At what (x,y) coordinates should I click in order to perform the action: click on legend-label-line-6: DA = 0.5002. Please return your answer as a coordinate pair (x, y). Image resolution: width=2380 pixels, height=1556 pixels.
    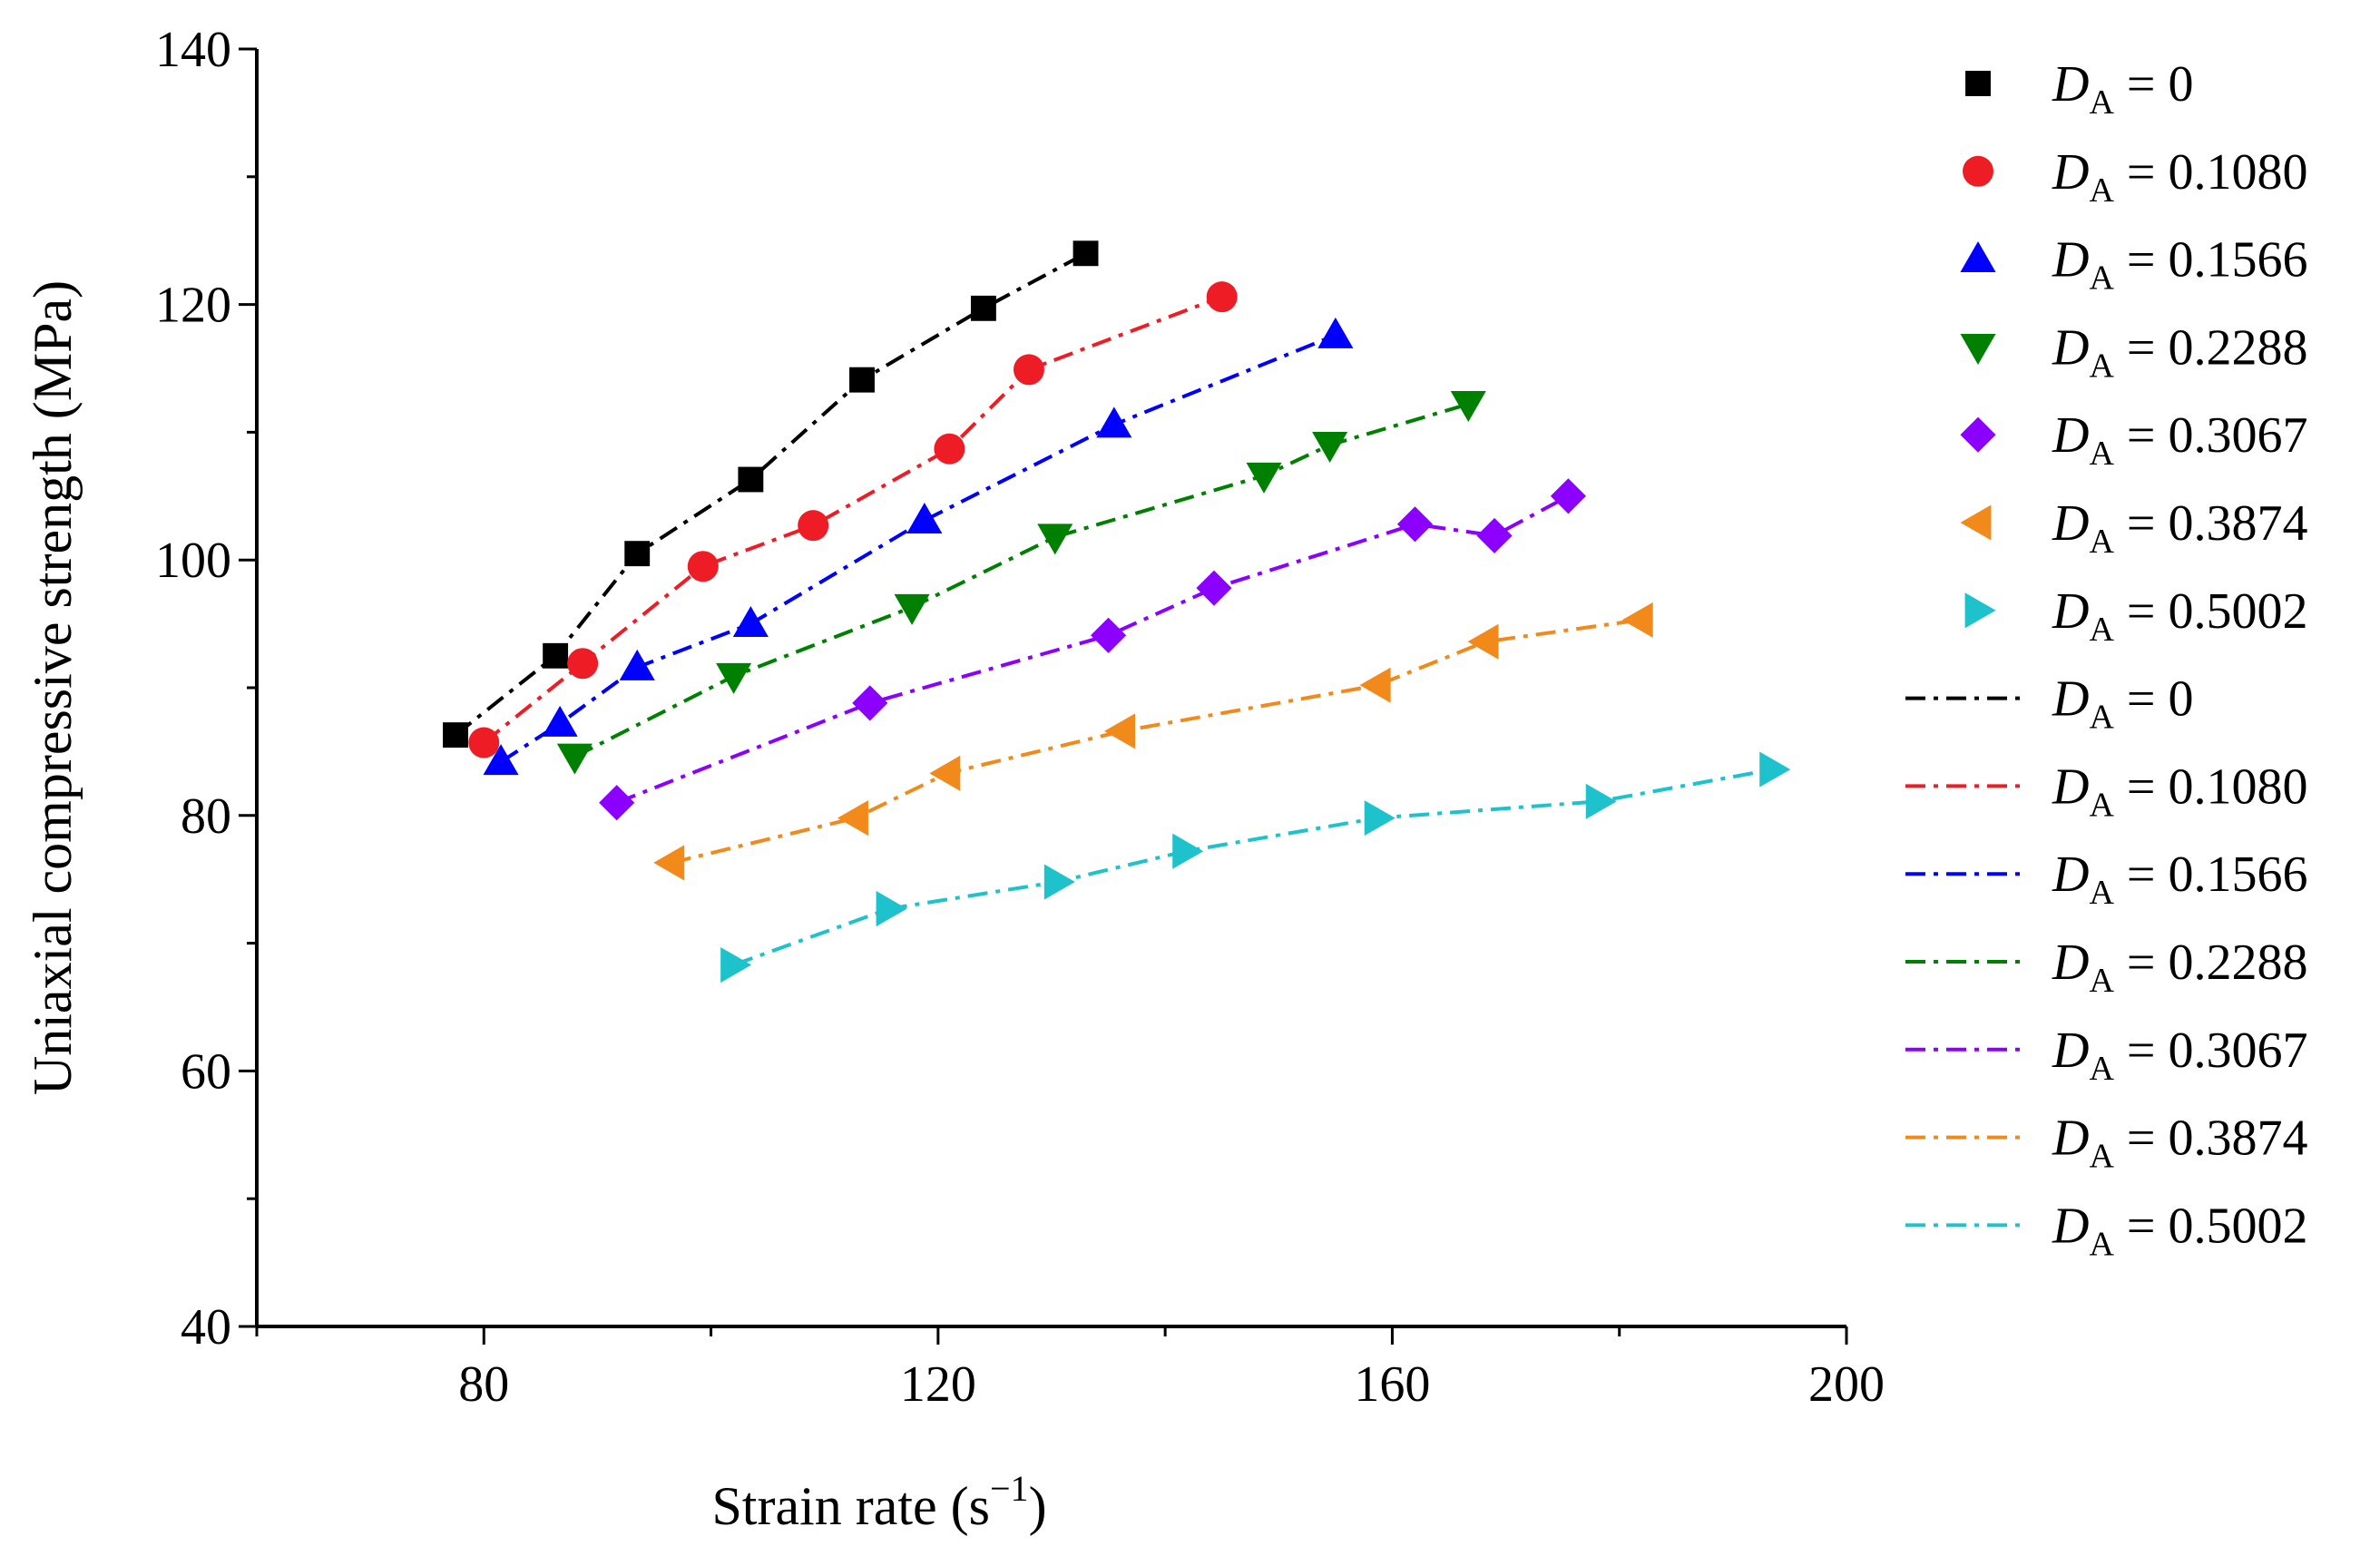
    Looking at the image, I should click on (2180, 1230).